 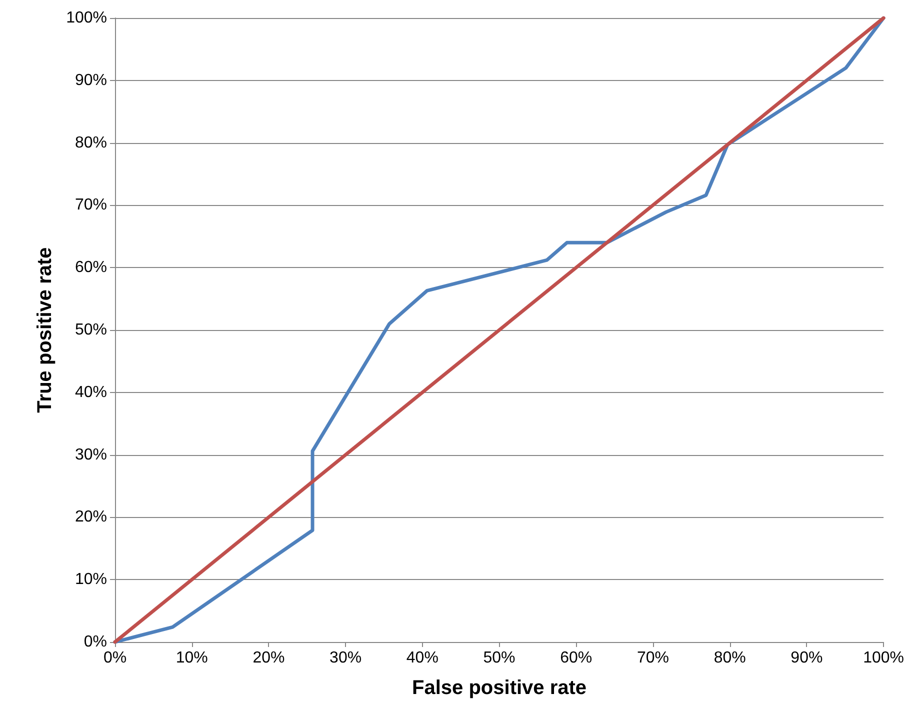 What do you see at coordinates (45, 330) in the screenshot?
I see `y-axis-title: True positive rate` at bounding box center [45, 330].